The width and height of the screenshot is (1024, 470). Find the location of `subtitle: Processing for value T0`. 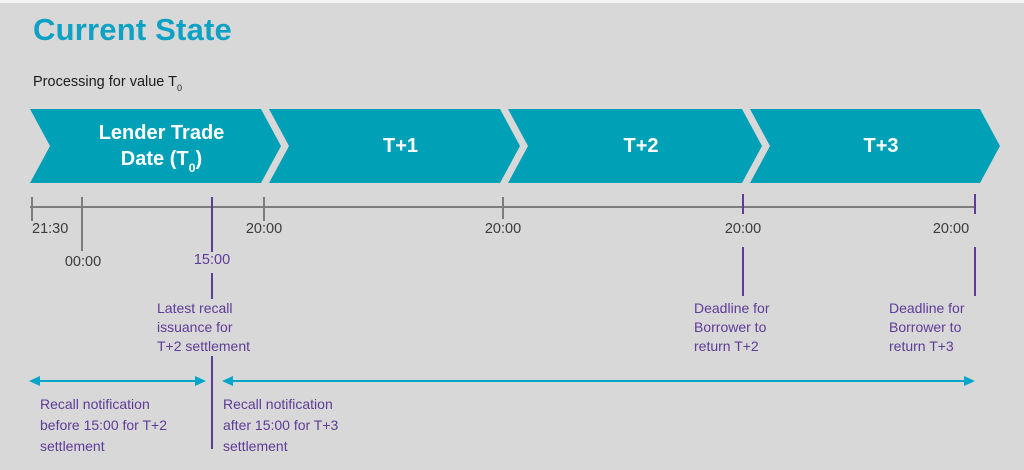

subtitle: Processing for value T0 is located at coordinates (107, 84).